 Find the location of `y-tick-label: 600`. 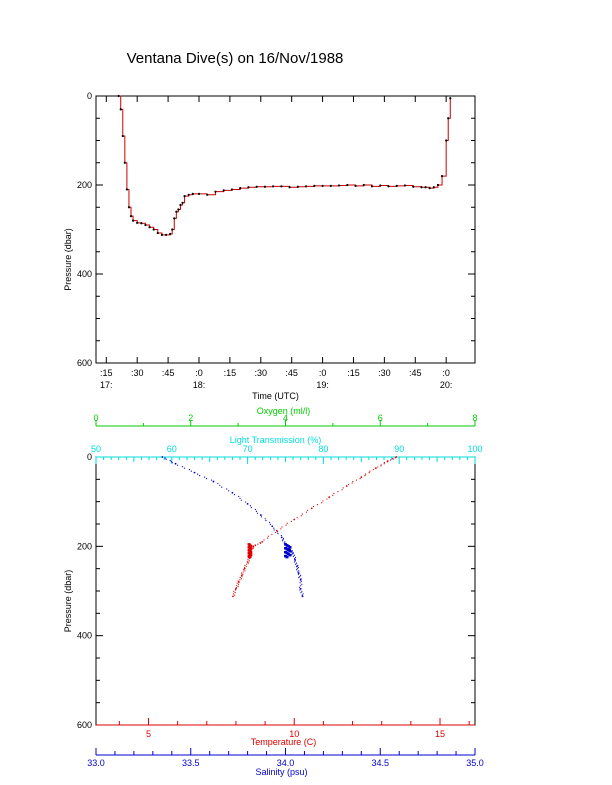

y-tick-label: 600 is located at coordinates (84, 725).